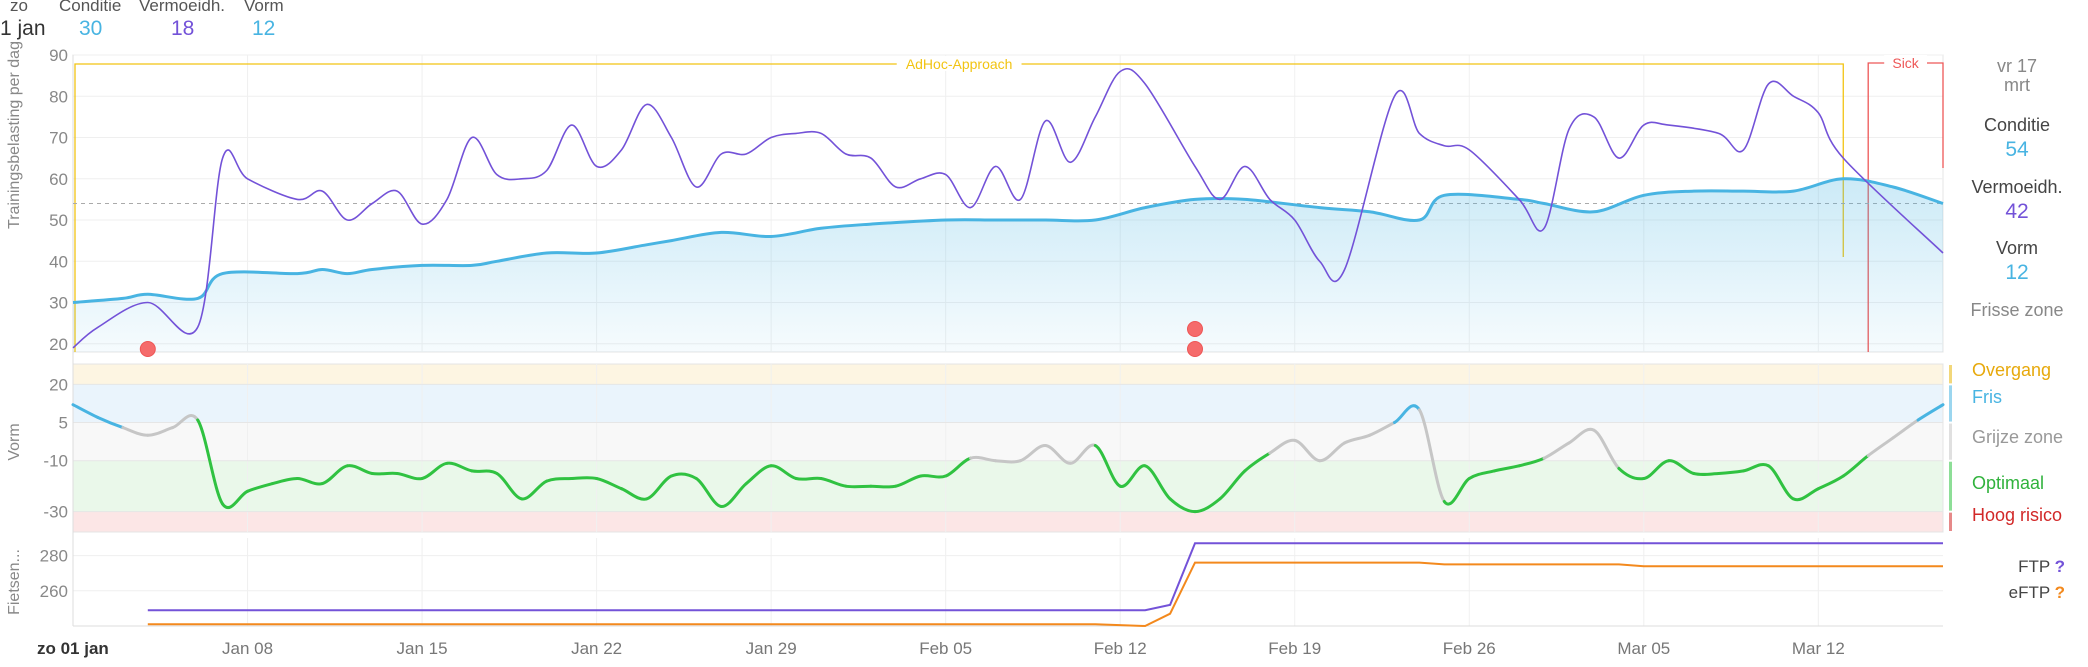  What do you see at coordinates (264, 7) in the screenshot?
I see `header-form-label: Vorm` at bounding box center [264, 7].